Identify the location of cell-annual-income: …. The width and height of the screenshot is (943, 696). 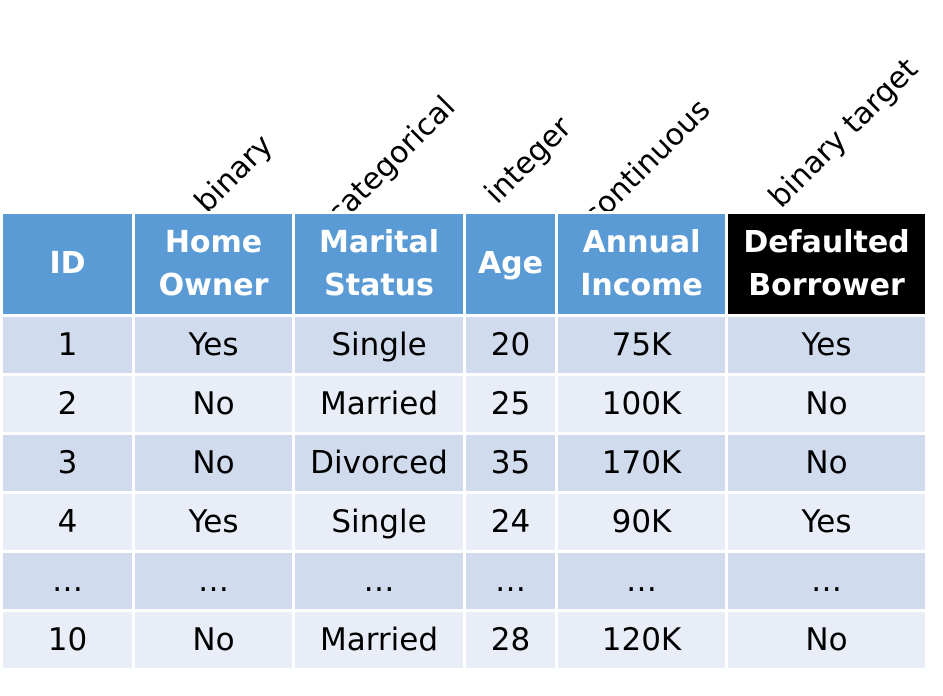
(641, 581).